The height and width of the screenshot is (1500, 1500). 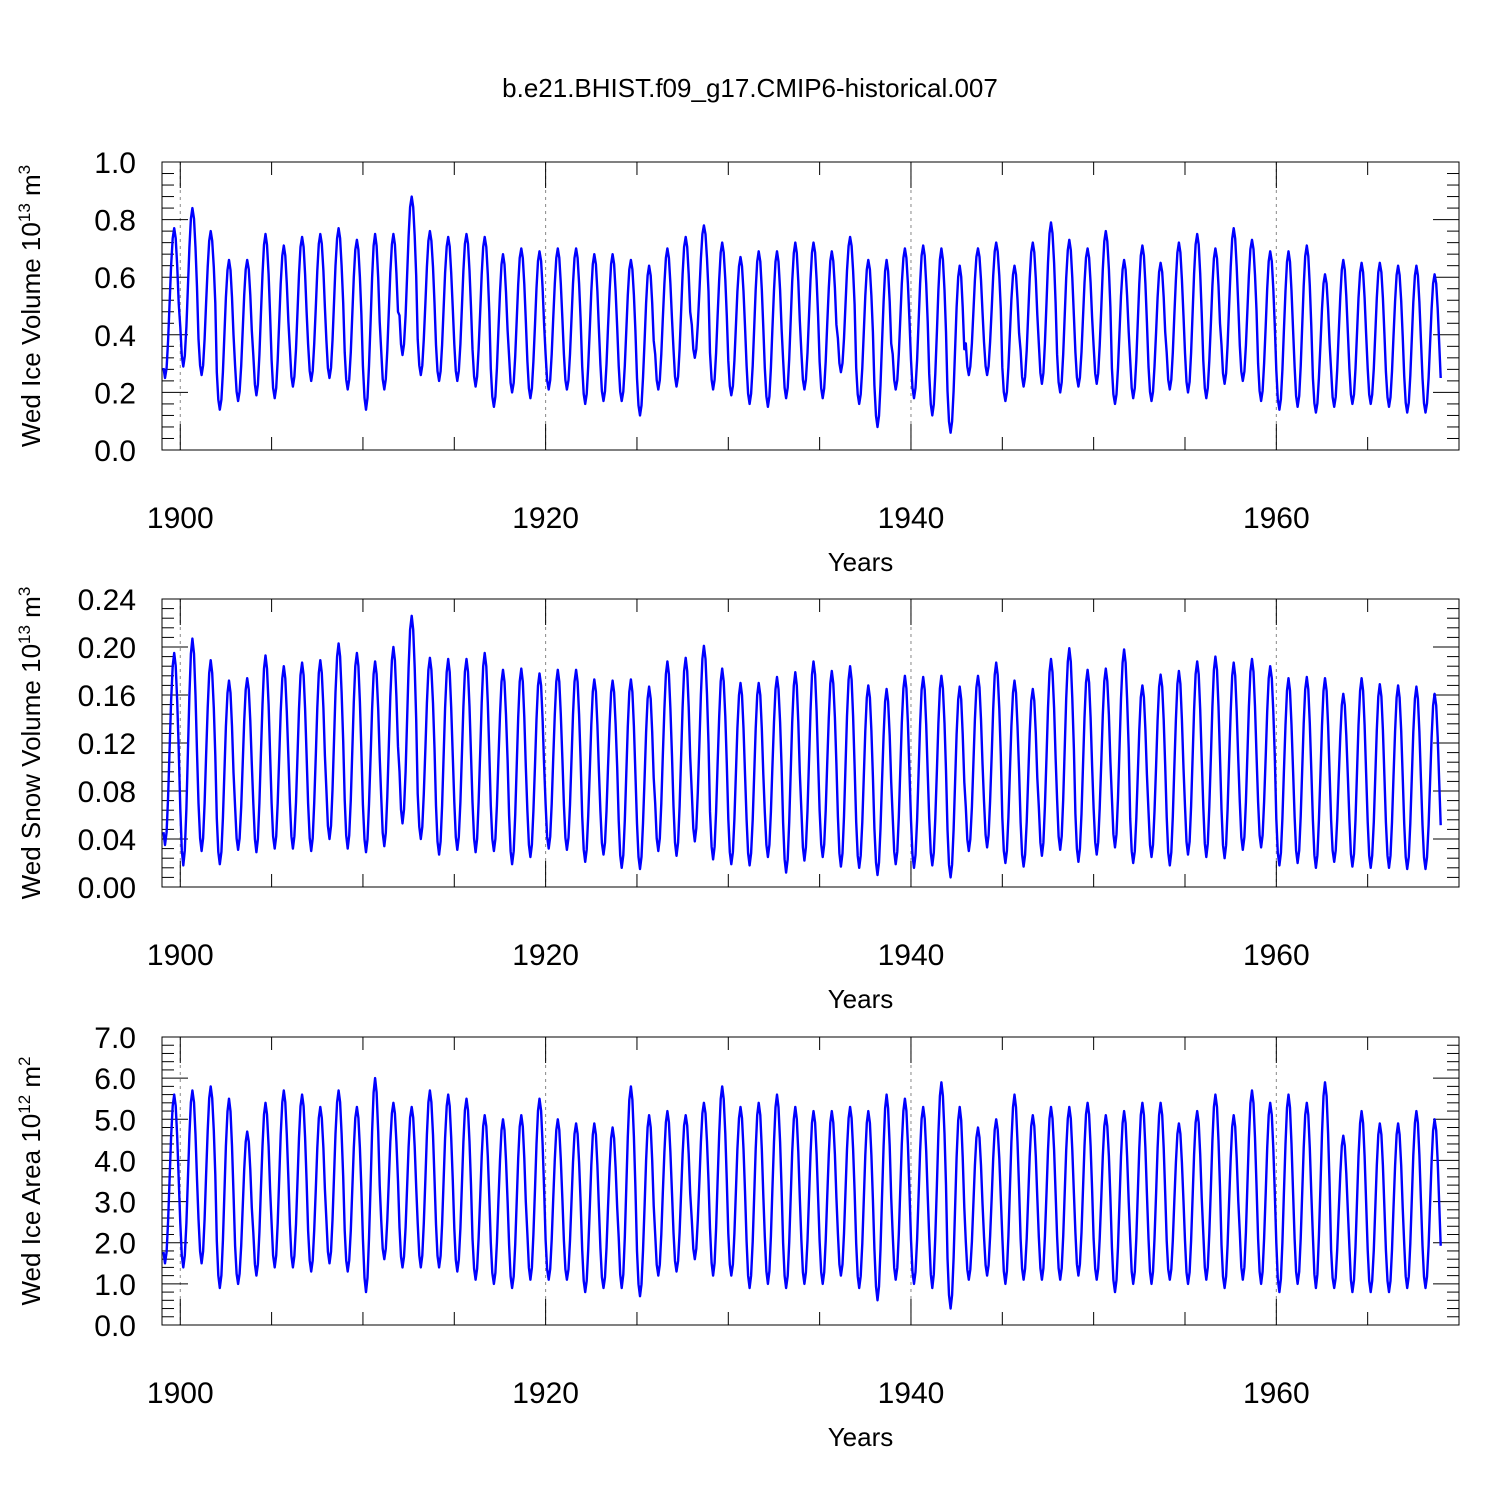 What do you see at coordinates (107, 600) in the screenshot?
I see `y-tick-label: 0.24` at bounding box center [107, 600].